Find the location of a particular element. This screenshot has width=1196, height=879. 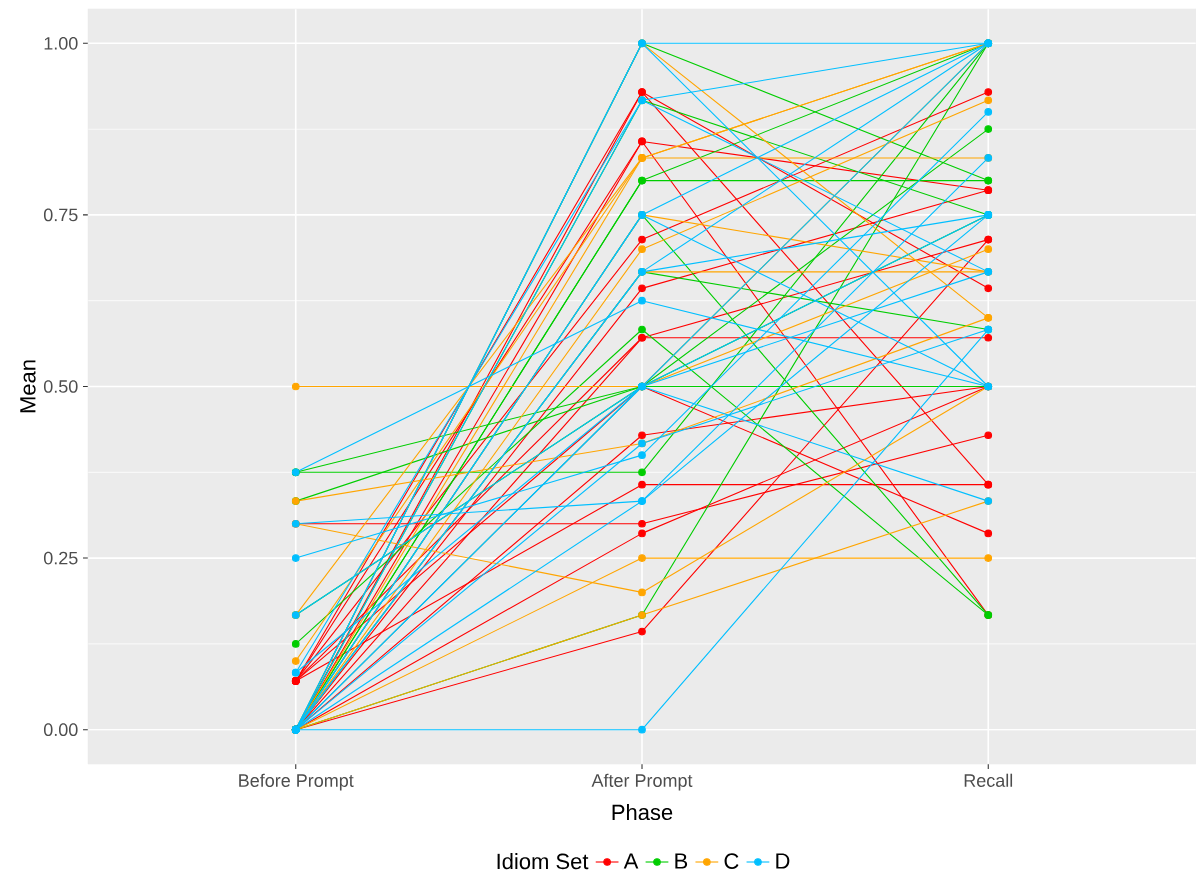

legend-label: C is located at coordinates (731, 861).